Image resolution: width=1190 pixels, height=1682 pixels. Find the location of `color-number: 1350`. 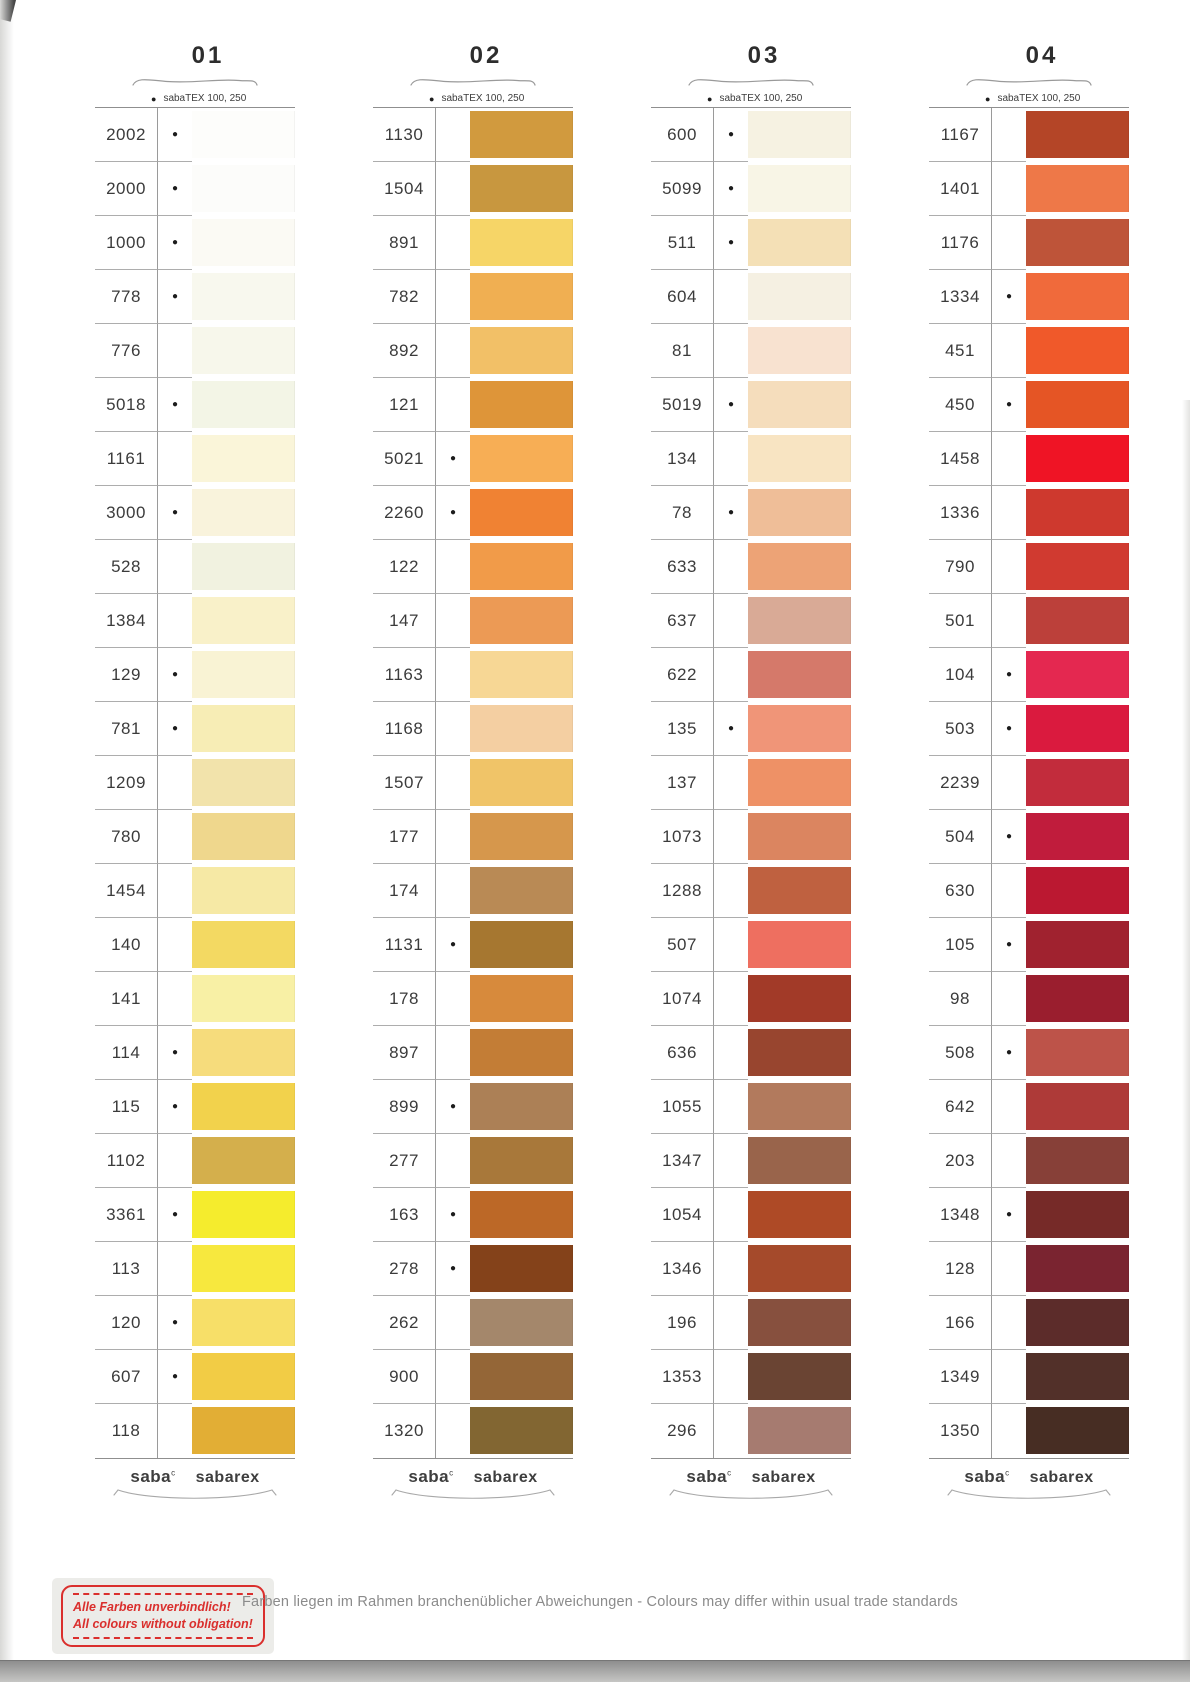

color-number: 1350 is located at coordinates (960, 1431).